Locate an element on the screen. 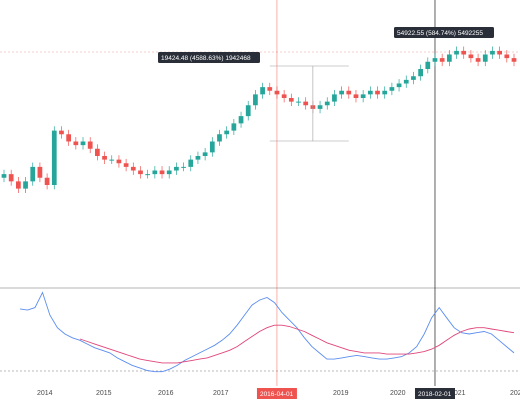  marker-tag-box is located at coordinates (276, 393).